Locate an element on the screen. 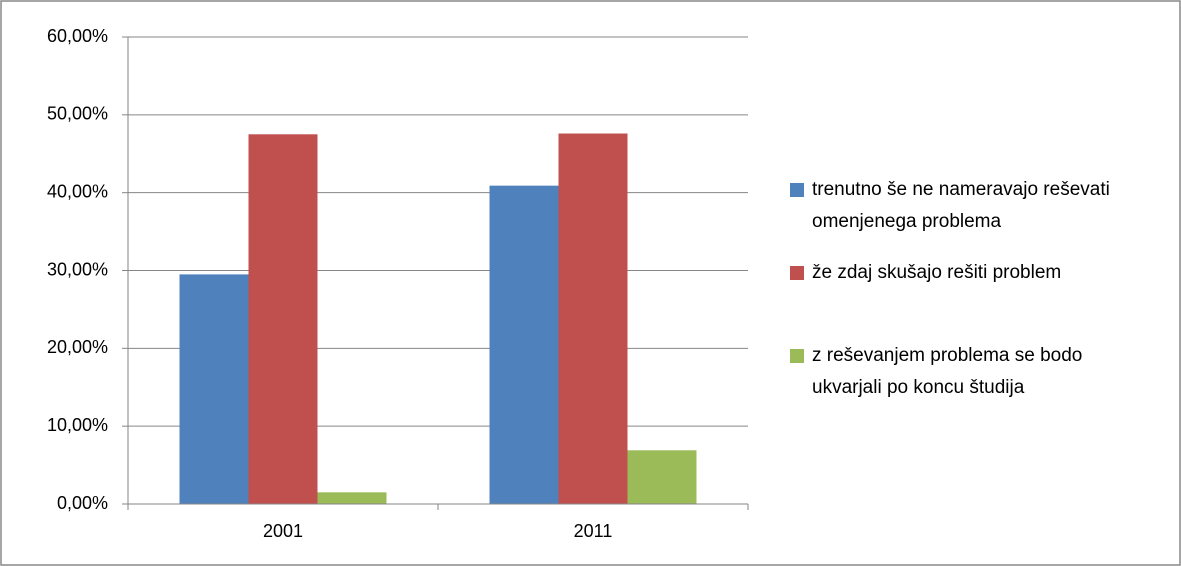  y-tick-label: 10,00% is located at coordinates (77, 425).